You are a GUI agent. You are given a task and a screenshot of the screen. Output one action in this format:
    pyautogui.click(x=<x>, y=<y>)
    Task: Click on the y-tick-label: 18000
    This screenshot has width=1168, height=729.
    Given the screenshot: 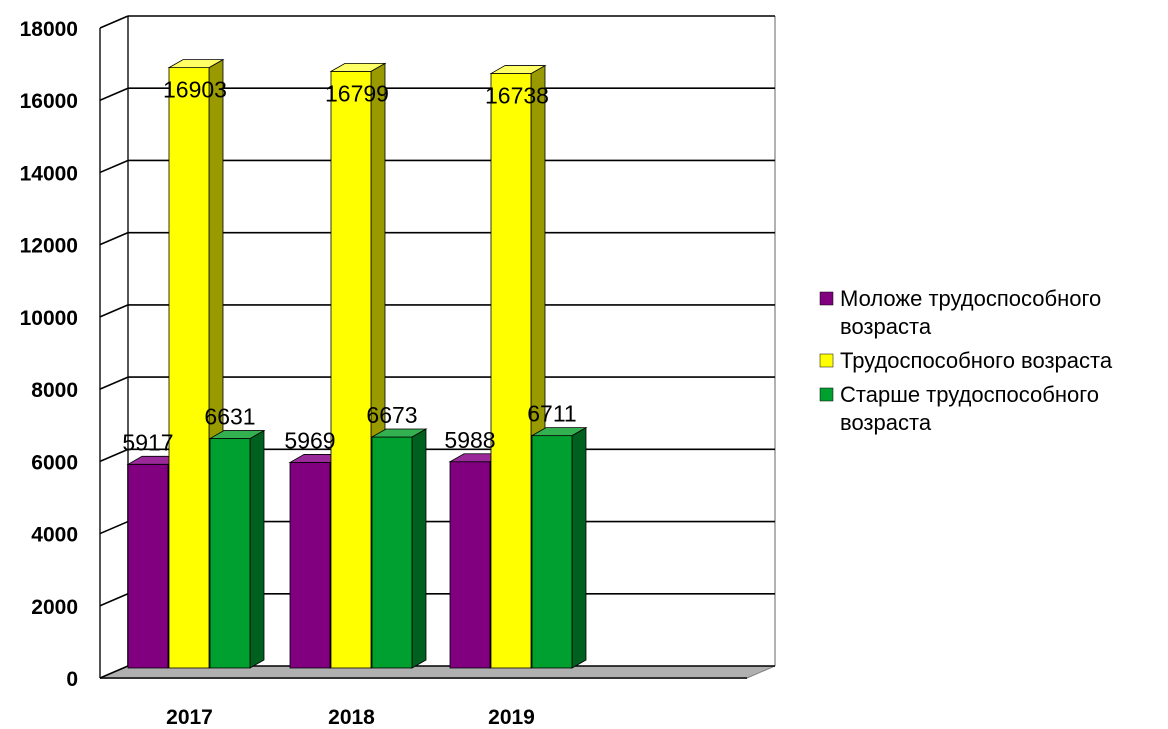 What is the action you would take?
    pyautogui.click(x=49, y=29)
    